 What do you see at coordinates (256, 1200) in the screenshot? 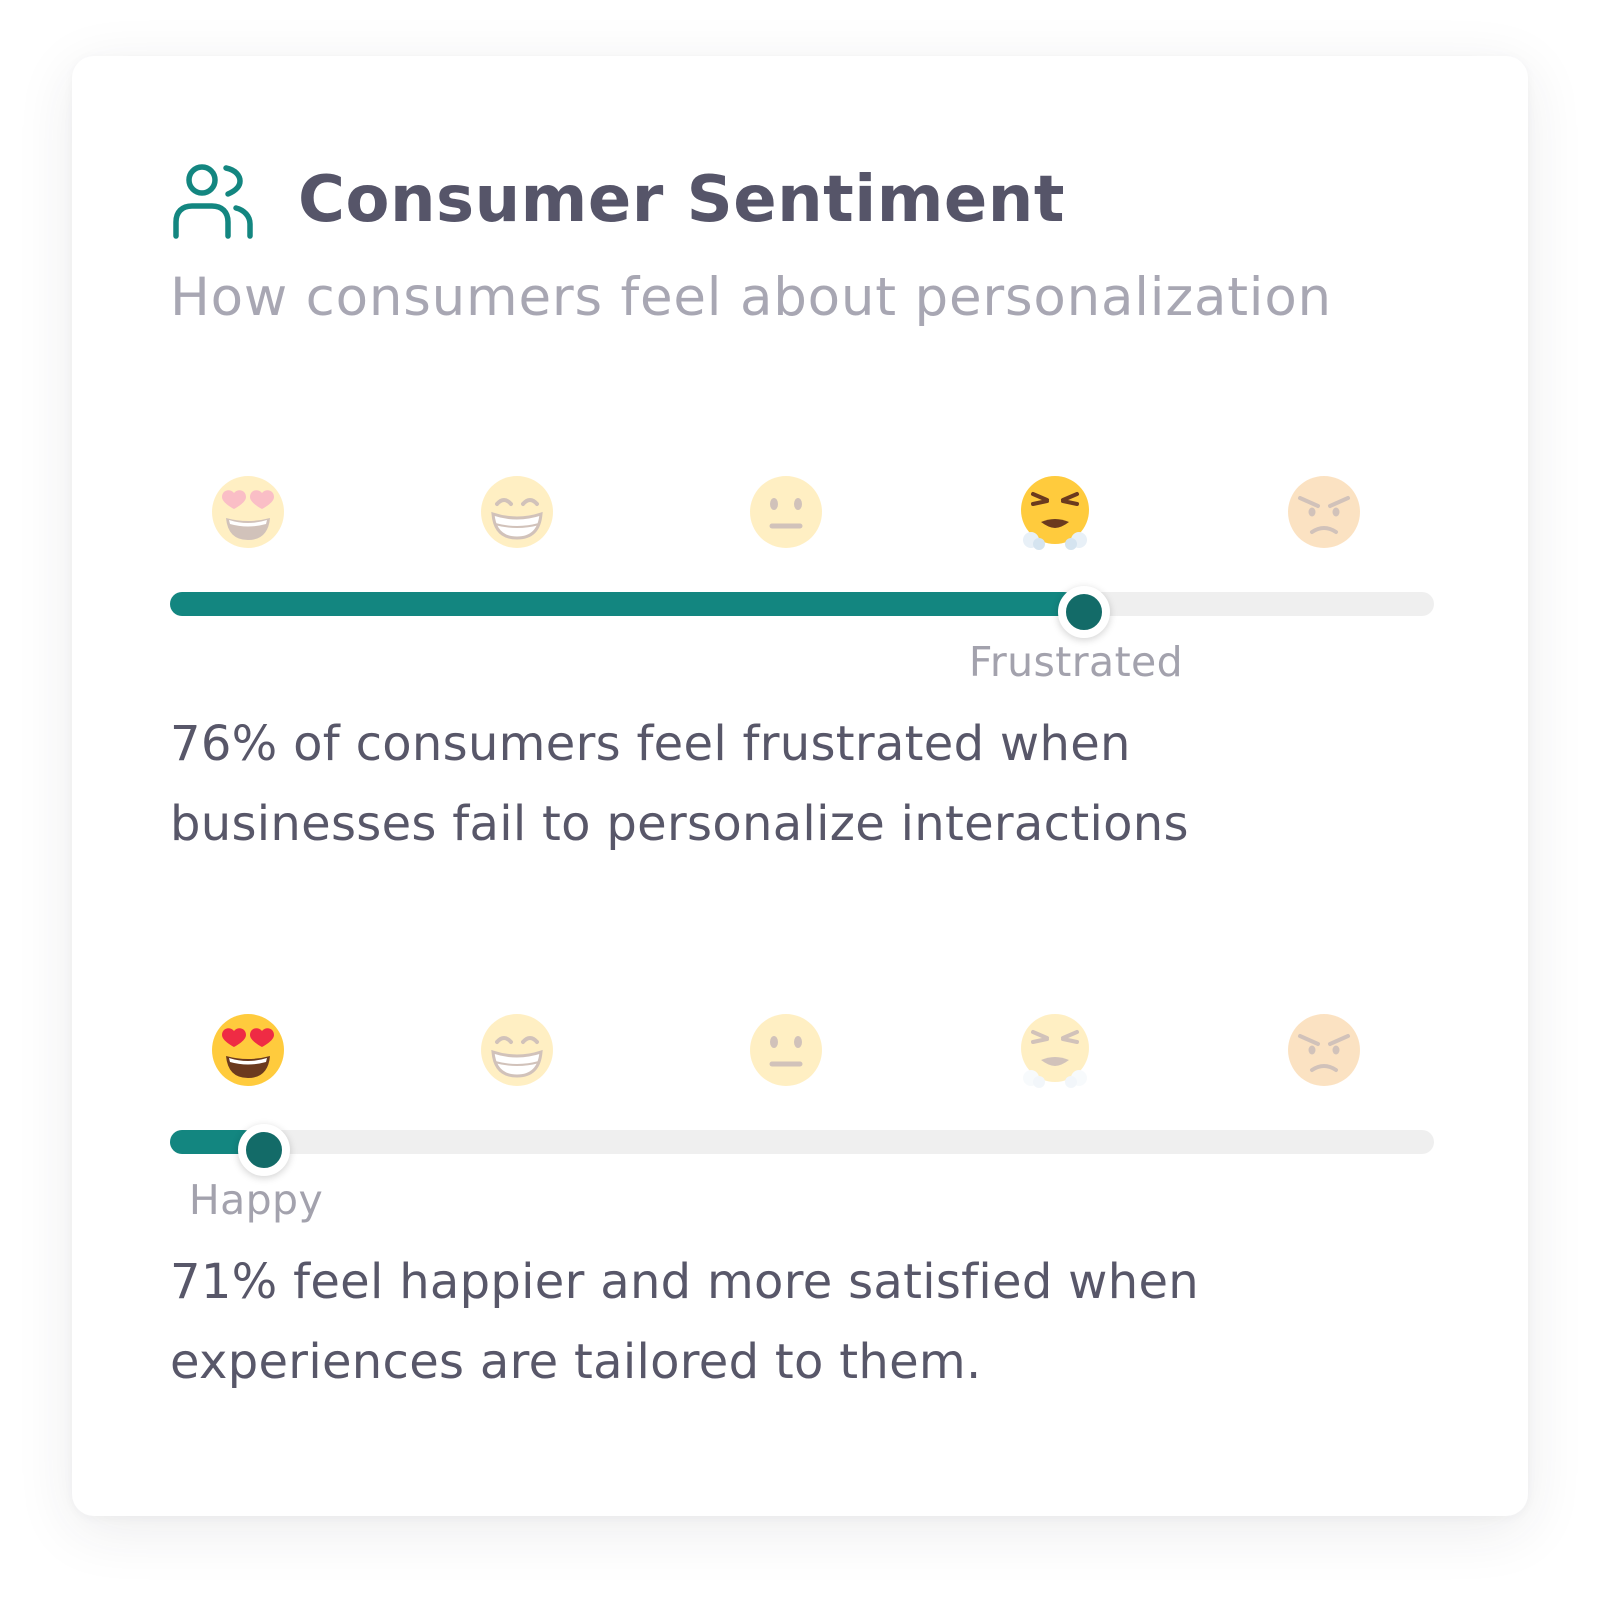
I see `level-label: Happy` at bounding box center [256, 1200].